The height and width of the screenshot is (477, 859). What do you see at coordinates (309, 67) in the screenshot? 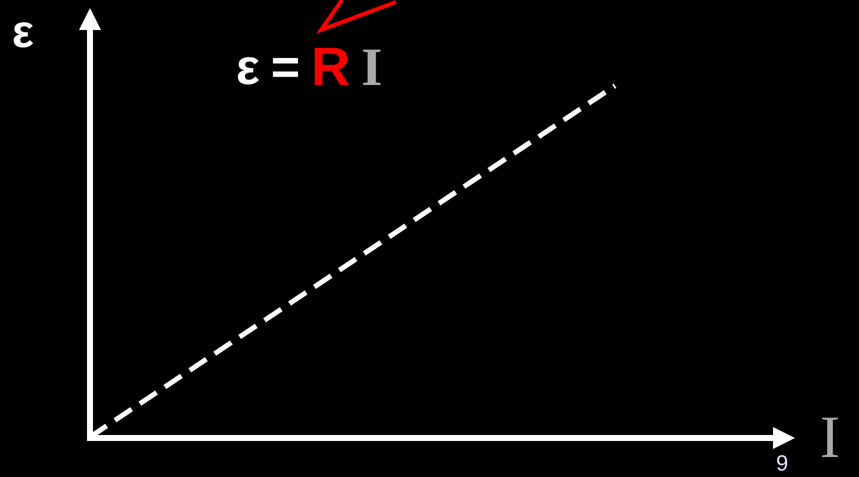
I see `annotation: ε = R I` at bounding box center [309, 67].